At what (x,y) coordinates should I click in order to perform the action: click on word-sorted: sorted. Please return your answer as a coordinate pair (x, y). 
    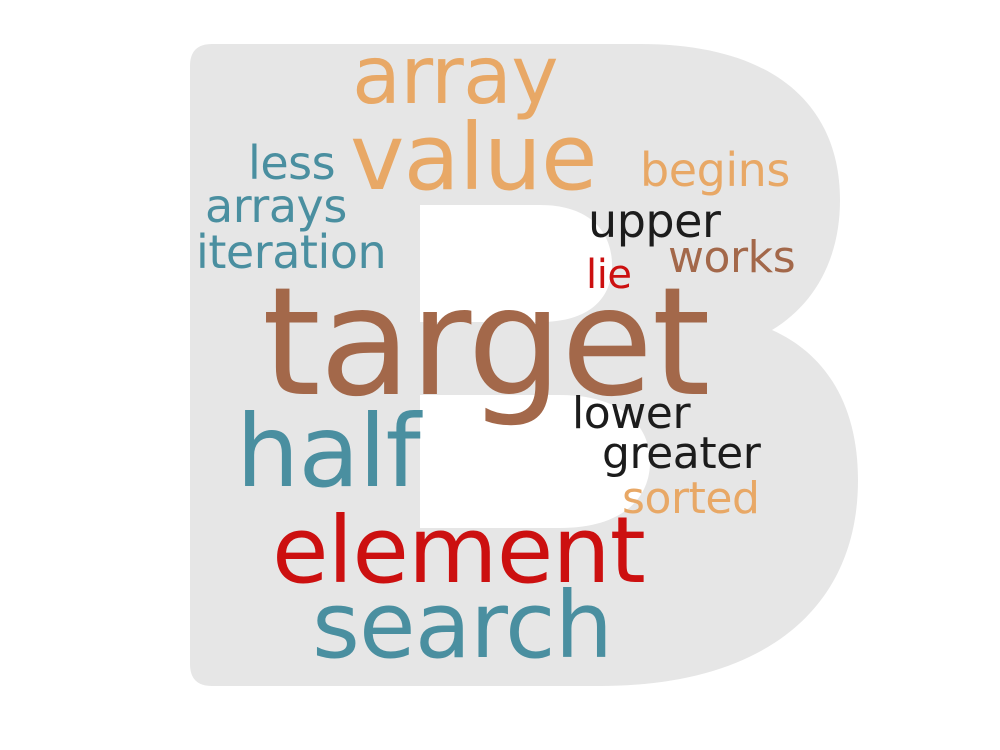
    Looking at the image, I should click on (691, 498).